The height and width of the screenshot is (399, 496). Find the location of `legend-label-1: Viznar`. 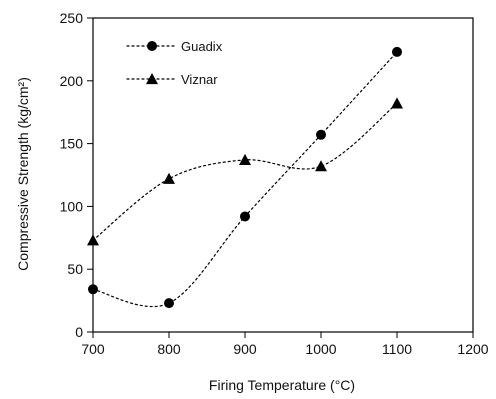

legend-label-1: Viznar is located at coordinates (199, 79).